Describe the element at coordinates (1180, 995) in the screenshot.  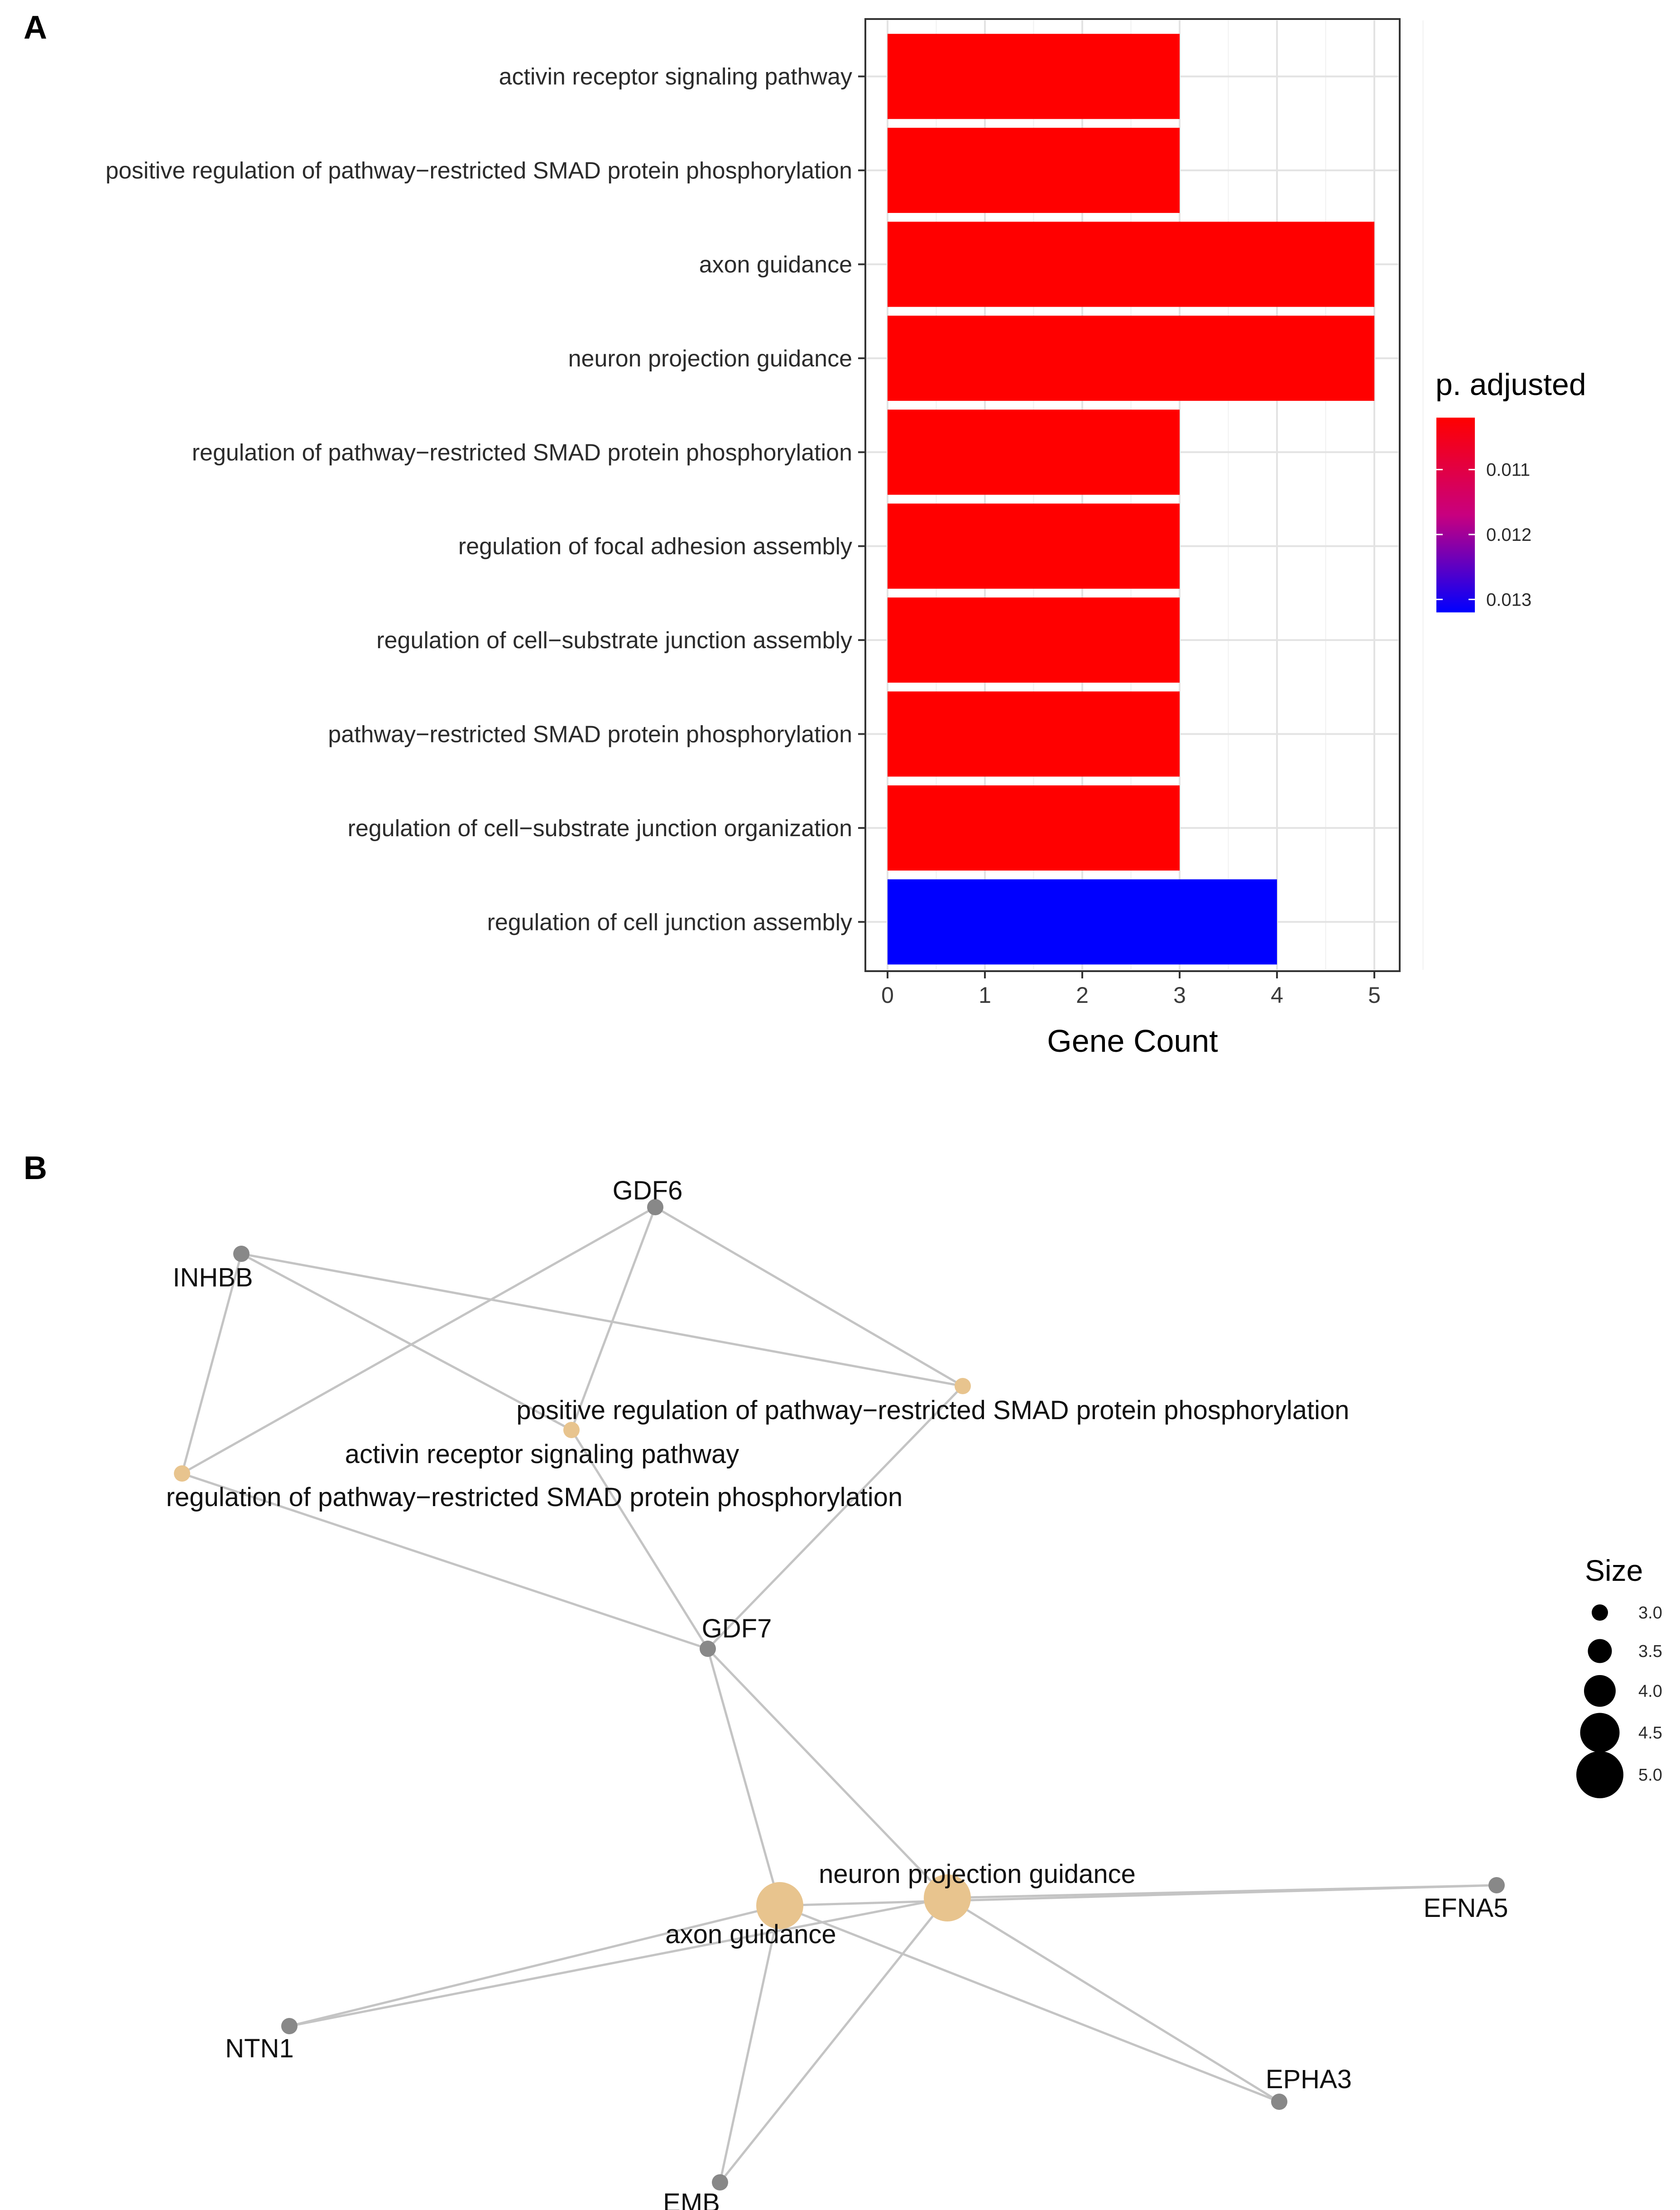
I see `x-tick-label: 3` at that location.